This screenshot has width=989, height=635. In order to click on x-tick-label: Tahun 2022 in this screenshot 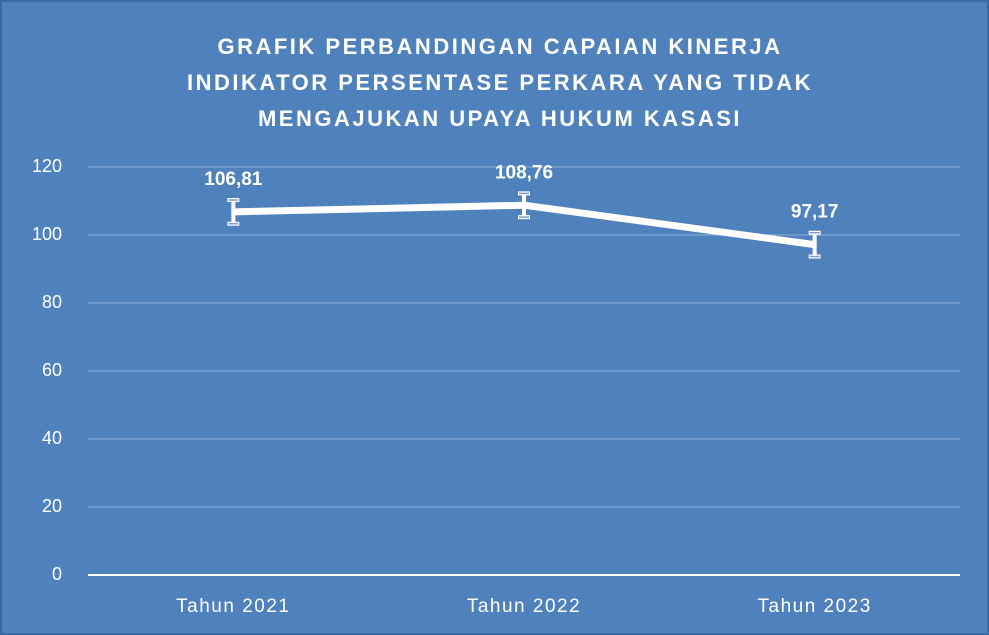, I will do `click(524, 606)`.